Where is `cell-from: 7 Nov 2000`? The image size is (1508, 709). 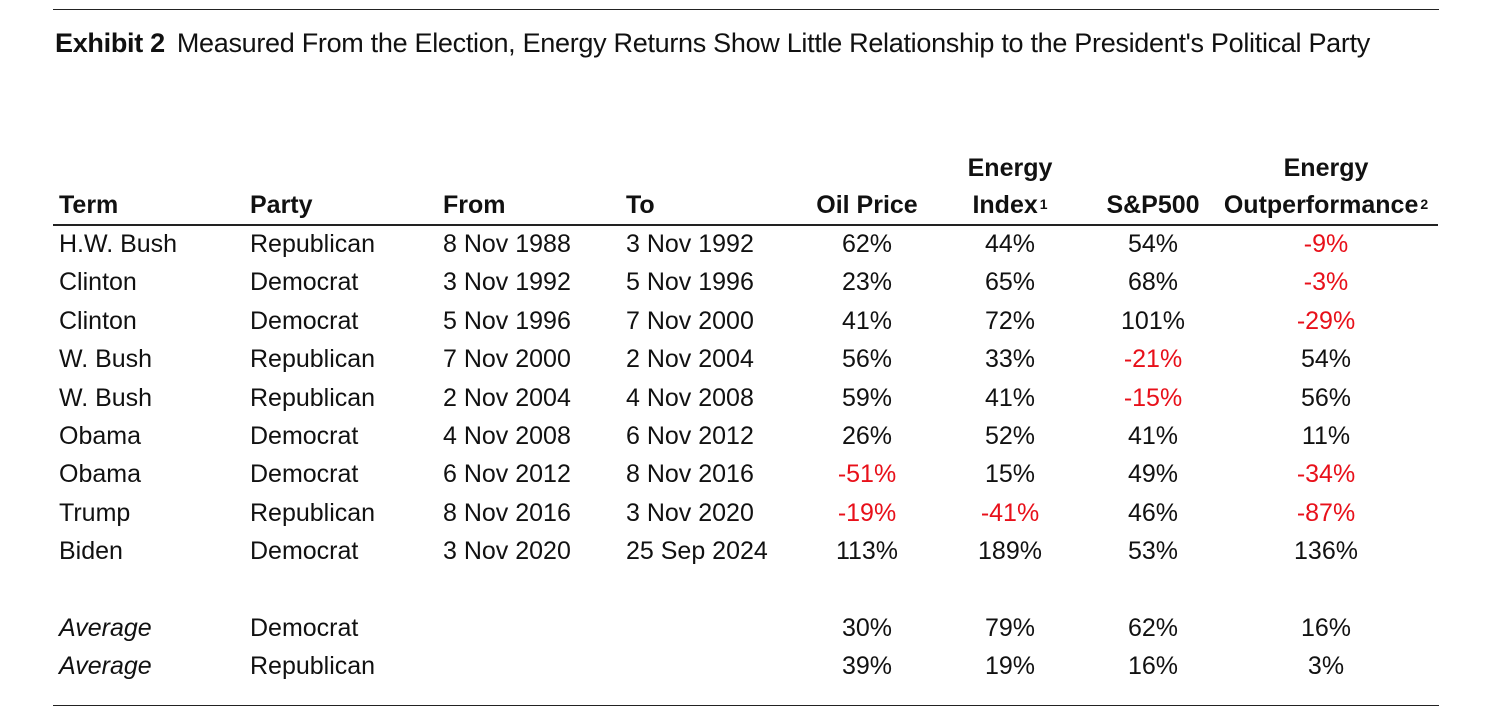
cell-from: 7 Nov 2000 is located at coordinates (507, 359).